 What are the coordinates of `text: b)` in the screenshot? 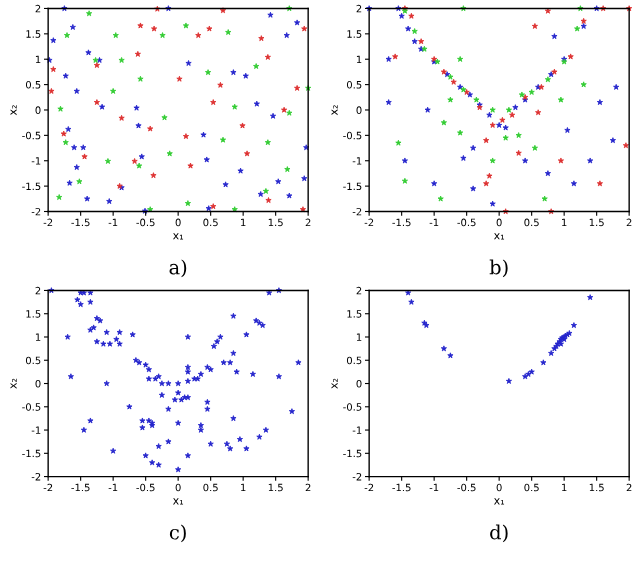 It's located at (498, 268).